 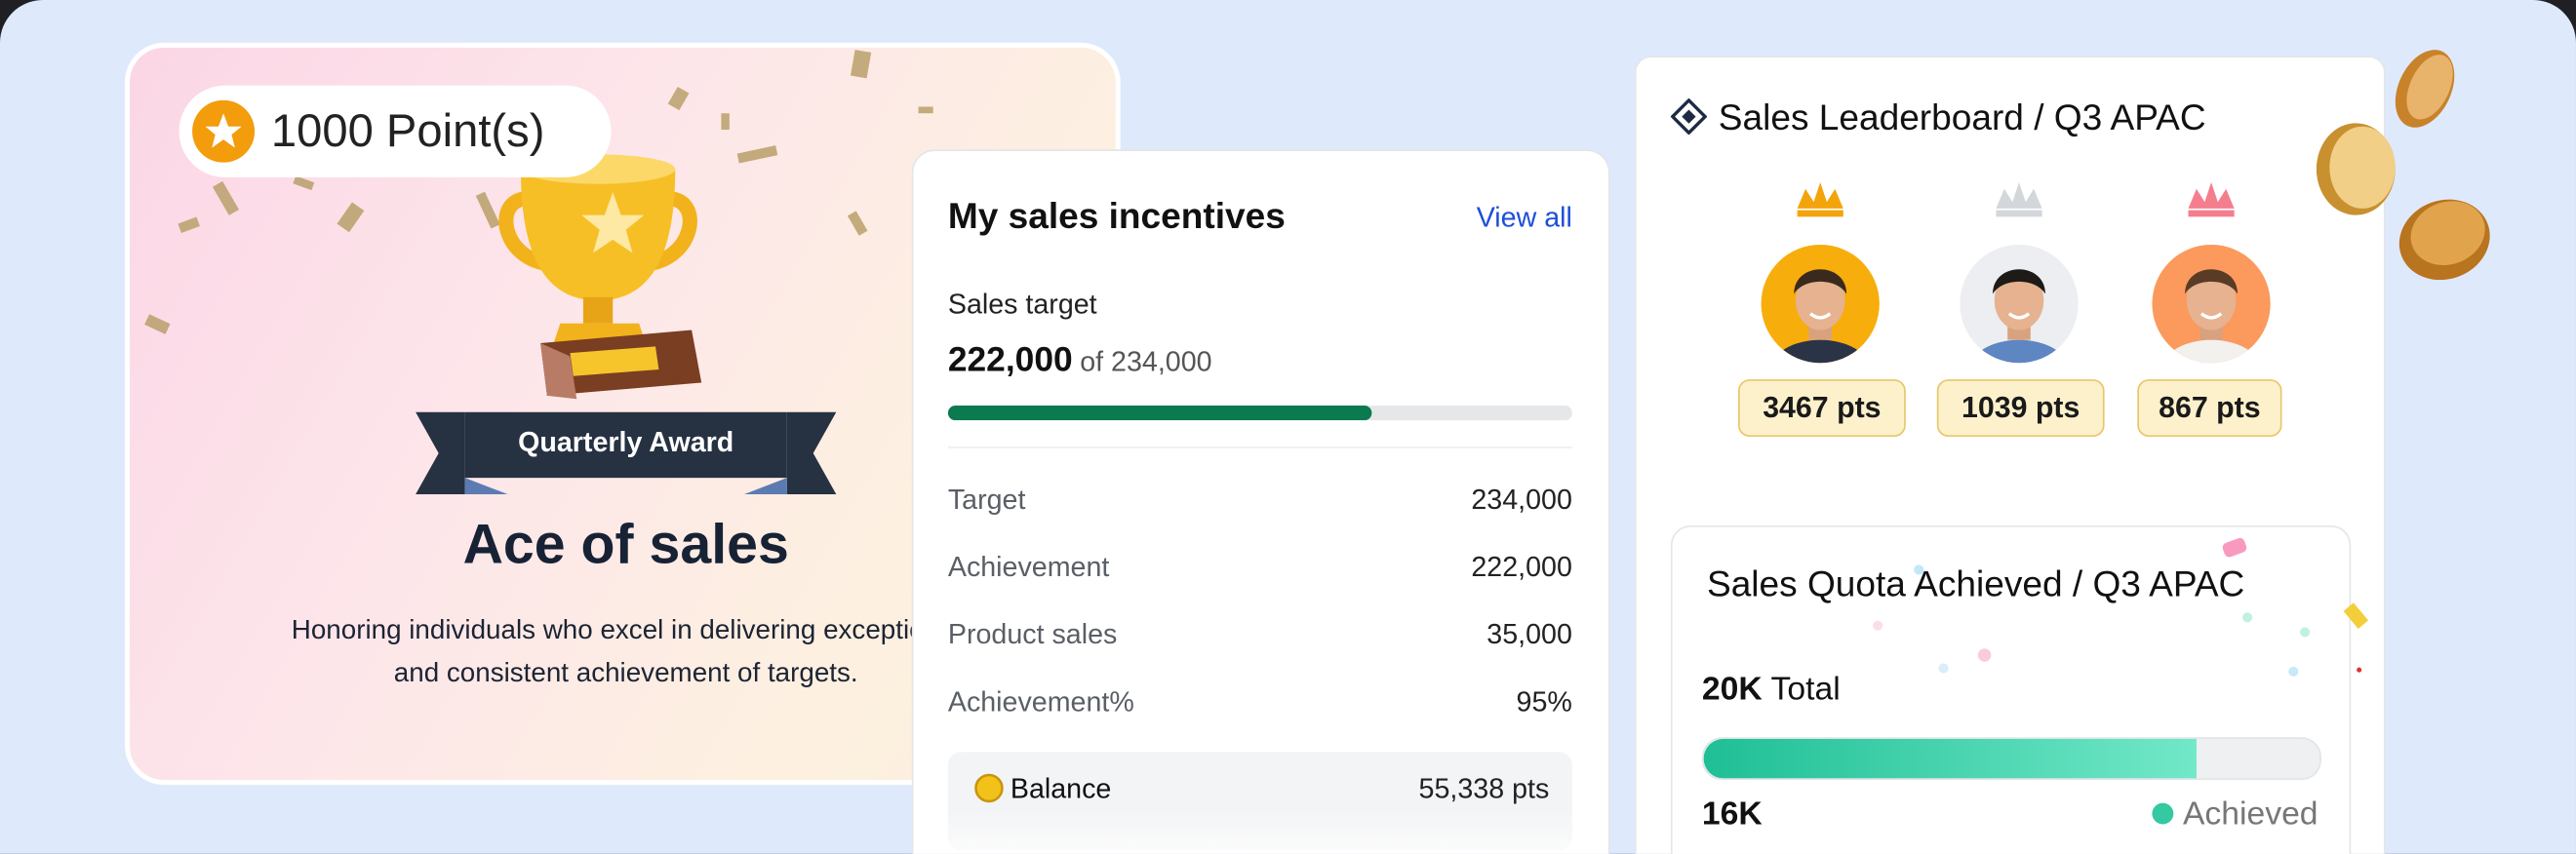 What do you see at coordinates (1688, 117) in the screenshot?
I see `diamond-icon` at bounding box center [1688, 117].